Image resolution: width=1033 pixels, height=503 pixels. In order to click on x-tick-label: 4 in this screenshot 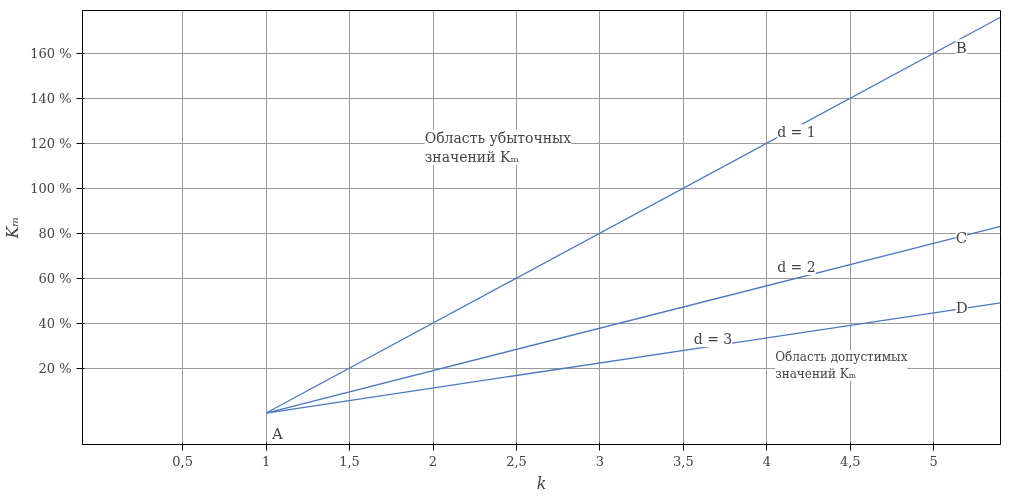, I will do `click(766, 461)`.